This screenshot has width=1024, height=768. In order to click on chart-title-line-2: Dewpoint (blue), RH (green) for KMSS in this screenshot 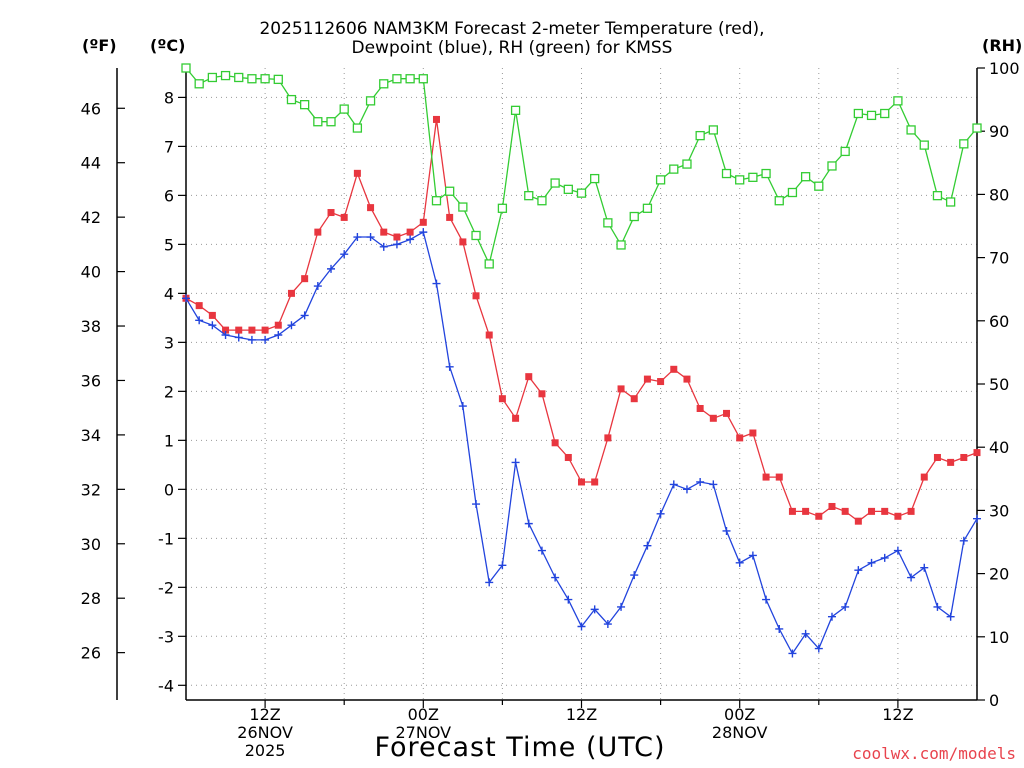, I will do `click(512, 48)`.